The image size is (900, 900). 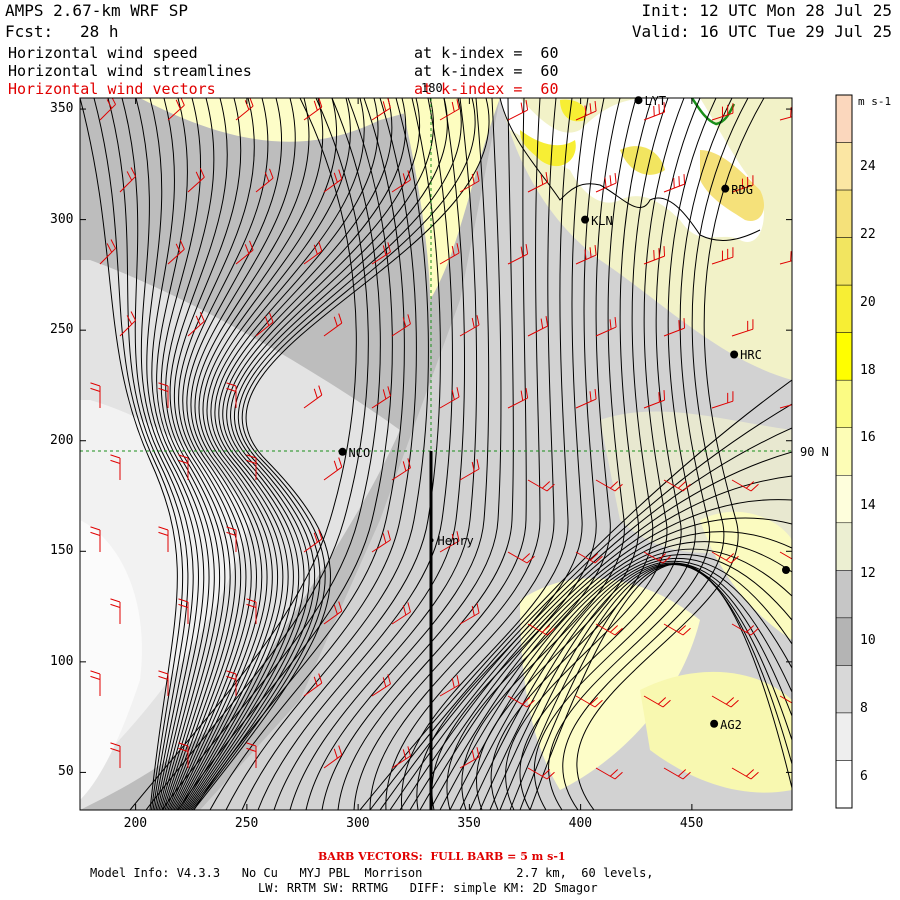 What do you see at coordinates (486, 89) in the screenshot?
I see `field-level-vectors: at k-index = 60` at bounding box center [486, 89].